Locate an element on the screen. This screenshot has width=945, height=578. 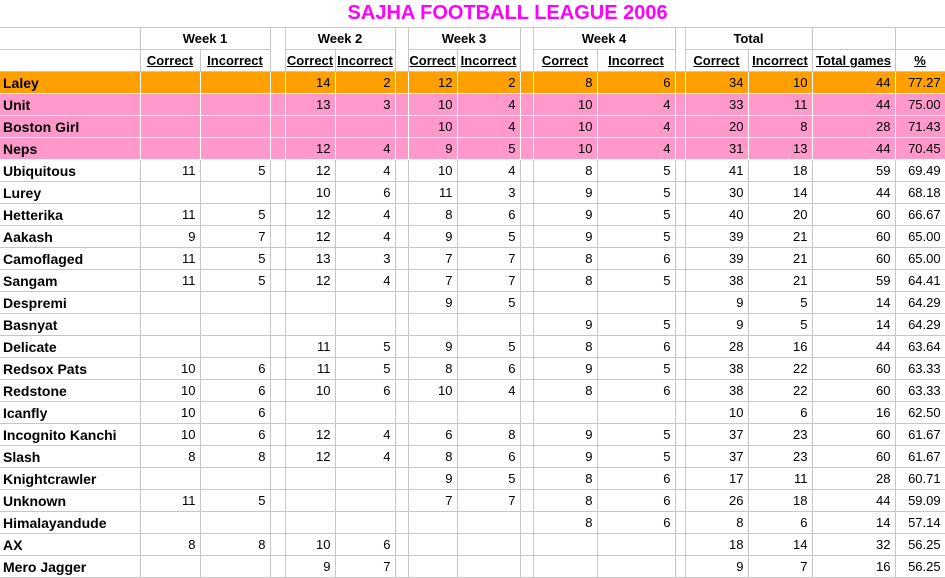
value-cell-percent: 75.00 is located at coordinates (920, 104).